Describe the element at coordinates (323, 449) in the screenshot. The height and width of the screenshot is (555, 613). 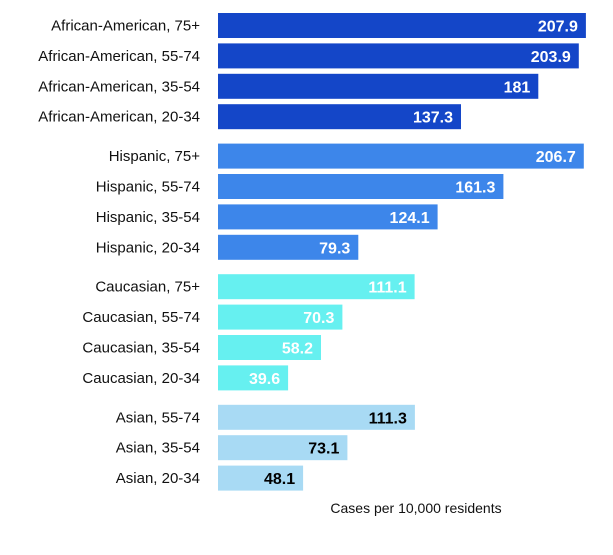
I see `value-label: 73.1` at that location.